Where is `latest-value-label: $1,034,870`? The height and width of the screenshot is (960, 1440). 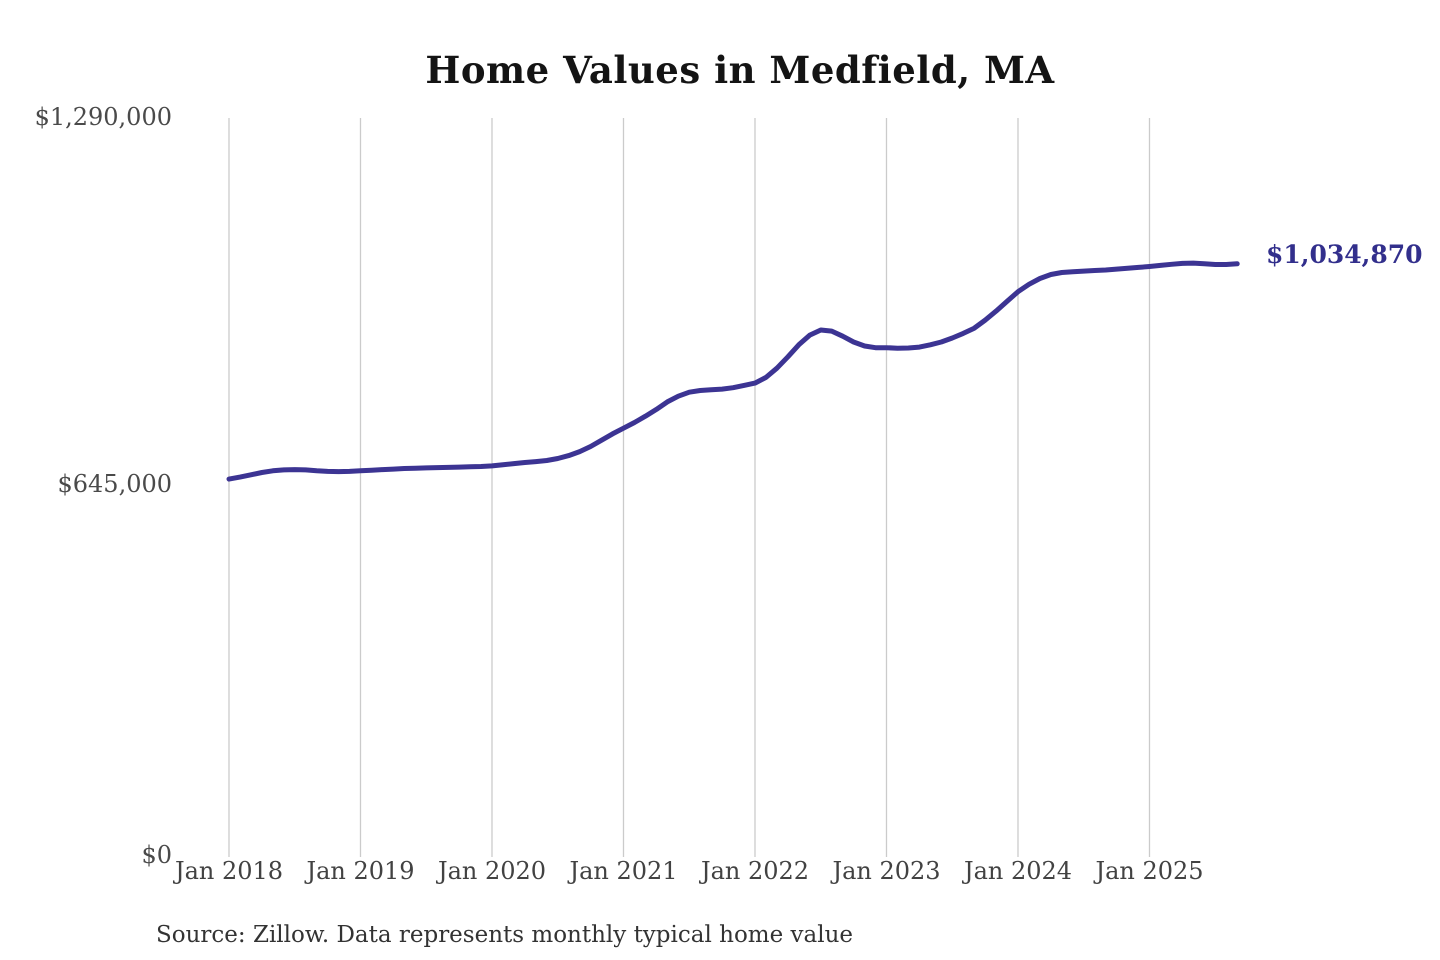 latest-value-label: $1,034,870 is located at coordinates (1344, 254).